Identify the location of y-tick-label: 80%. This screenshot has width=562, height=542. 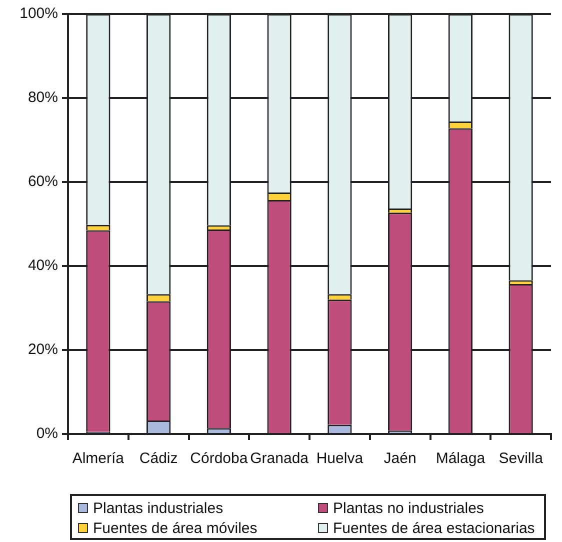
(43, 97).